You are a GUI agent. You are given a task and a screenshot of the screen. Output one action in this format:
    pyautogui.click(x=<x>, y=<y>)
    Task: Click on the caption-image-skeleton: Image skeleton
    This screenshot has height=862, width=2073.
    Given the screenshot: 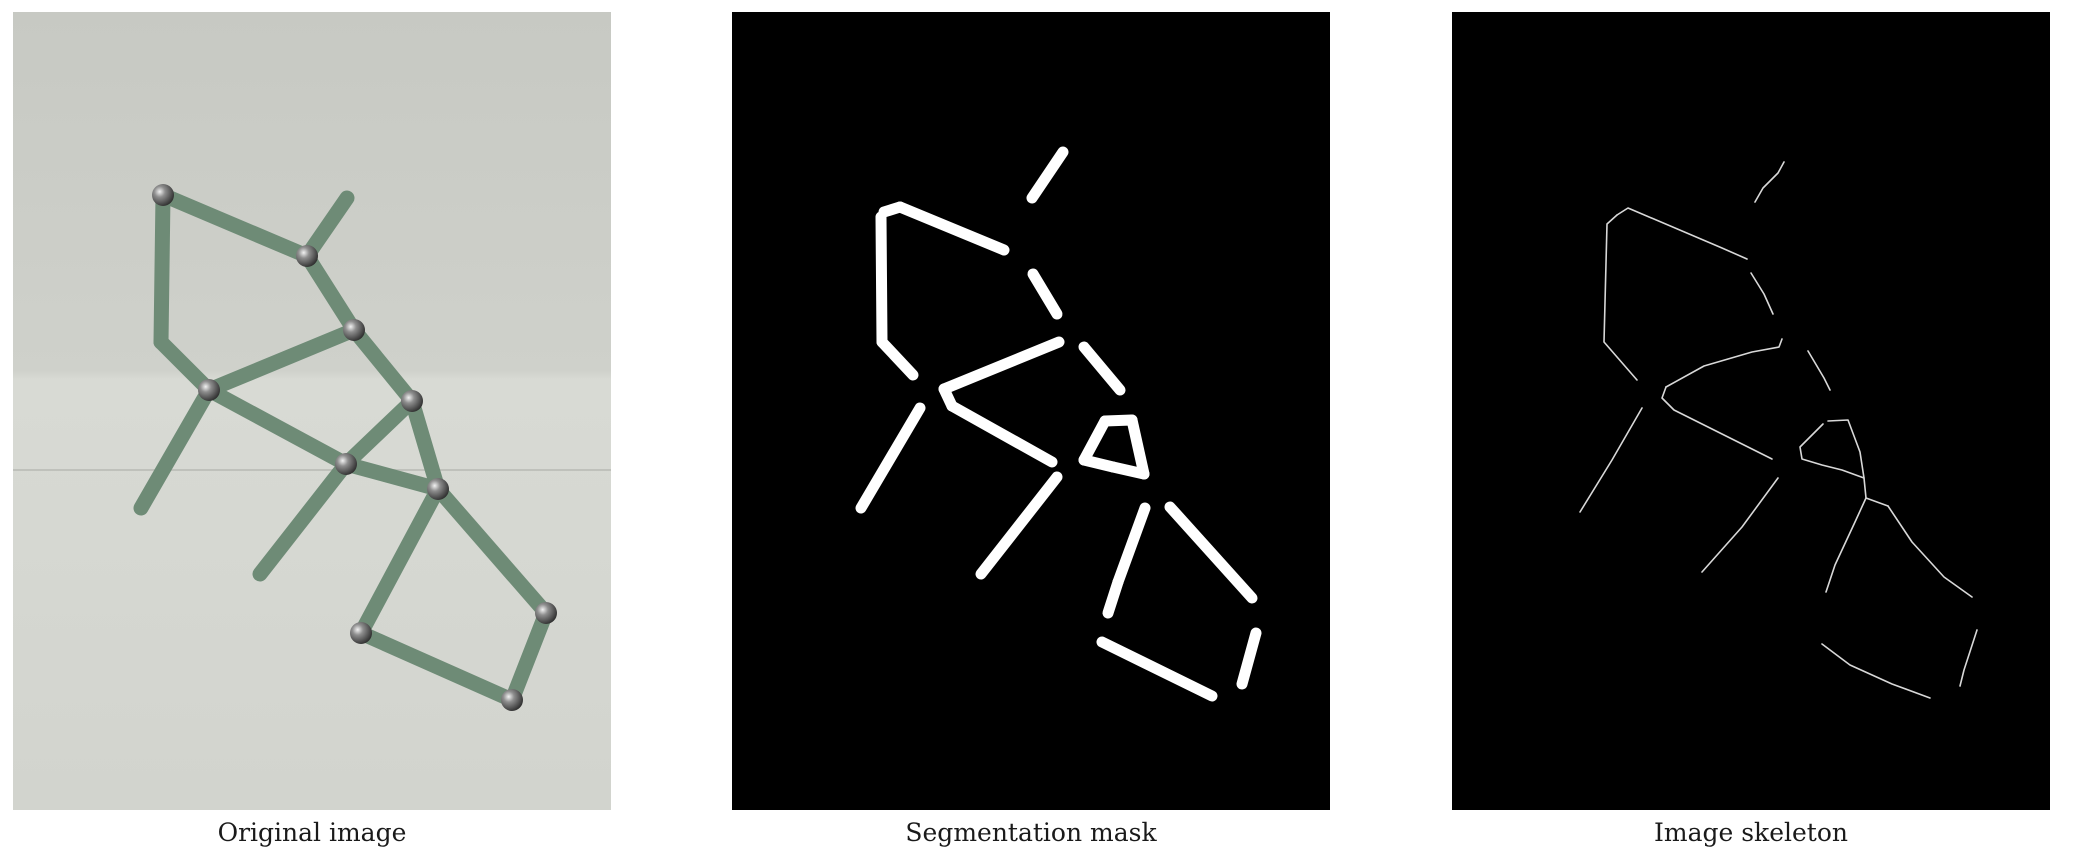 What is the action you would take?
    pyautogui.click(x=1751, y=832)
    